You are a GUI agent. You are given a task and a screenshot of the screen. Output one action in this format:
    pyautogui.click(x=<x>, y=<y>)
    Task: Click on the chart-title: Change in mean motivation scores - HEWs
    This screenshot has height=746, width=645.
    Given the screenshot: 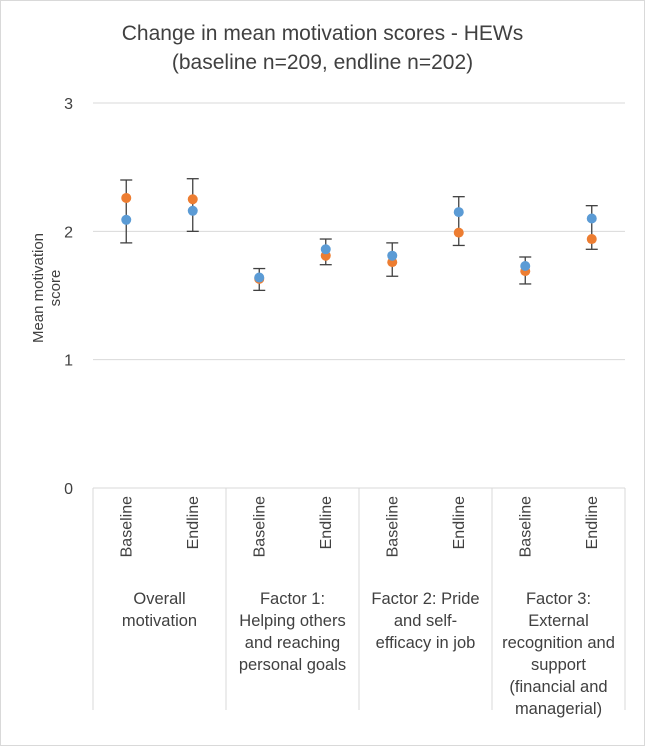 What is the action you would take?
    pyautogui.click(x=322, y=33)
    